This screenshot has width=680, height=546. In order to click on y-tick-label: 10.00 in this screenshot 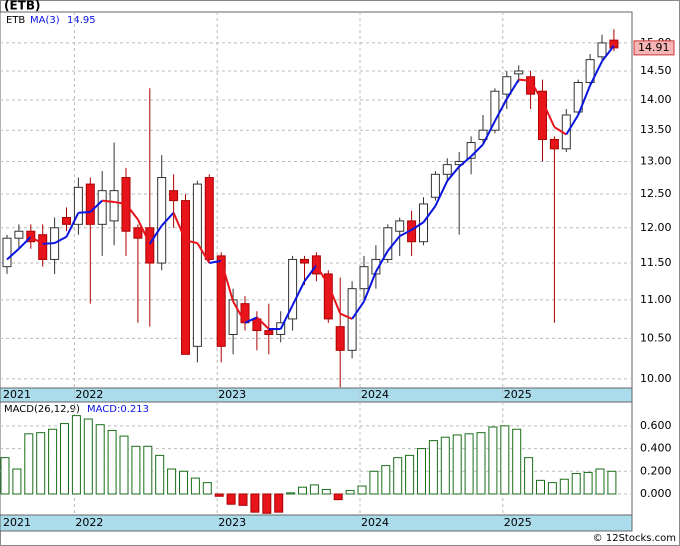, I will do `click(656, 378)`.